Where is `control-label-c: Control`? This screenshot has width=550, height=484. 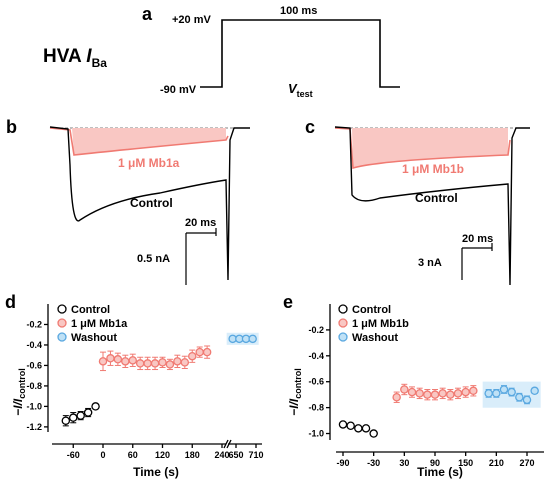 control-label-c: Control is located at coordinates (436, 198).